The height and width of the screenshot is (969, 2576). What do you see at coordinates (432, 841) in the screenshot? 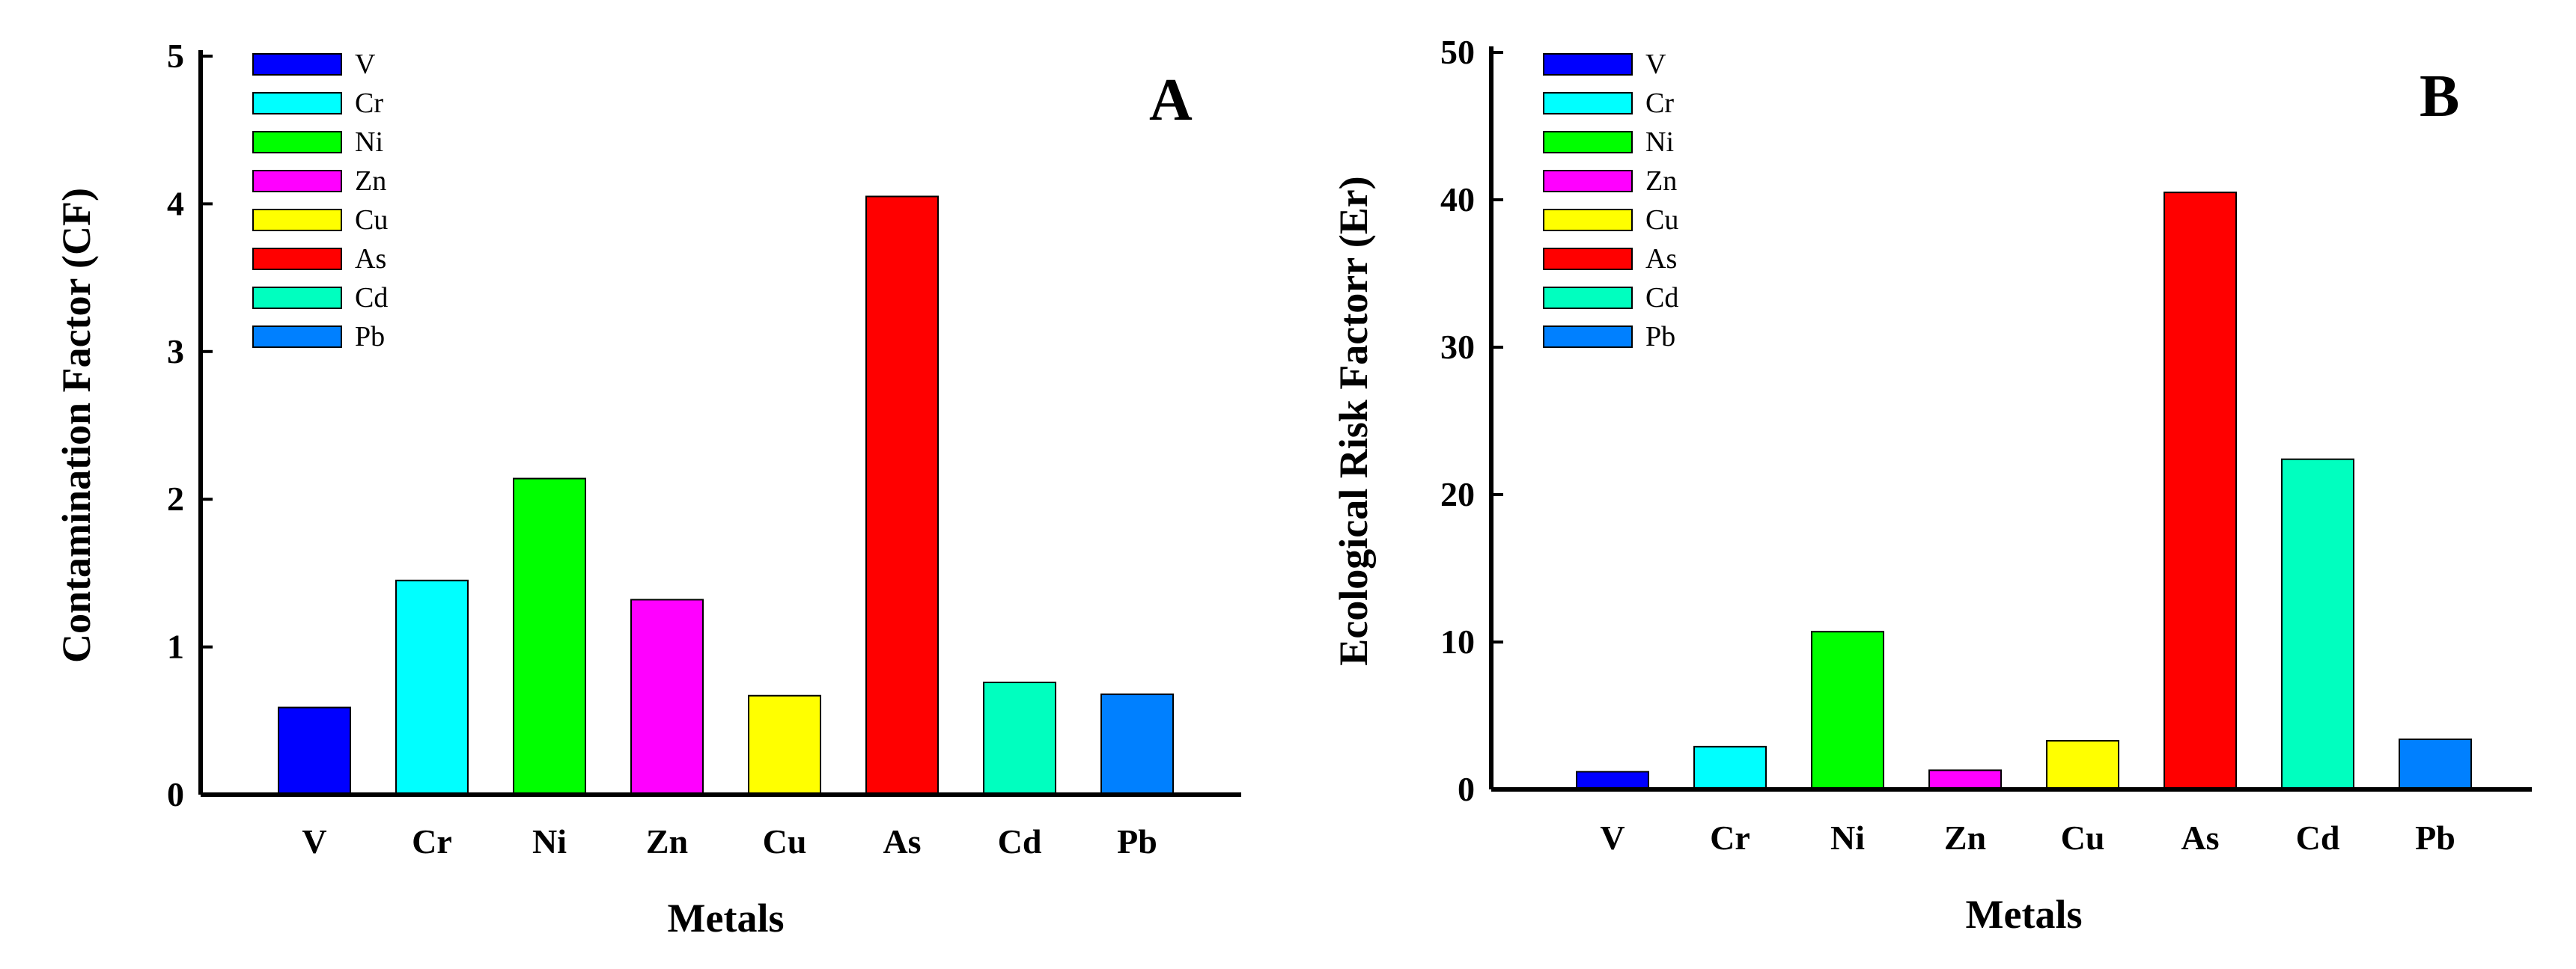
I see `panel-a-x-tick-label: Cr` at bounding box center [432, 841].